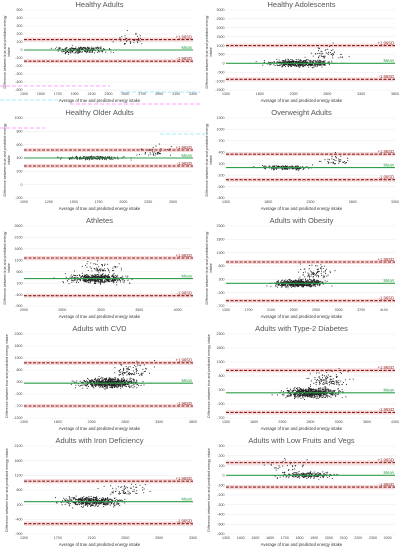 Image resolution: width=401 pixels, height=550 pixels. Describe the element at coordinates (176, 94) in the screenshot. I see `x-tick-label: 3100` at that location.